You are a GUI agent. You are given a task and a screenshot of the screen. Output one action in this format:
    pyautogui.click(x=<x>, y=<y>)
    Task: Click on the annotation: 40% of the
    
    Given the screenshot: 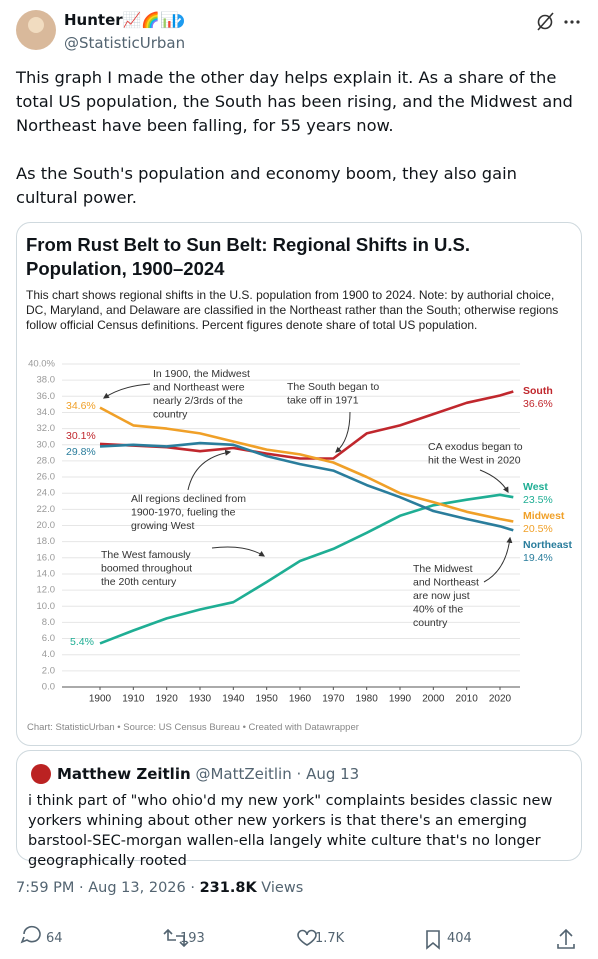 What is the action you would take?
    pyautogui.click(x=438, y=609)
    